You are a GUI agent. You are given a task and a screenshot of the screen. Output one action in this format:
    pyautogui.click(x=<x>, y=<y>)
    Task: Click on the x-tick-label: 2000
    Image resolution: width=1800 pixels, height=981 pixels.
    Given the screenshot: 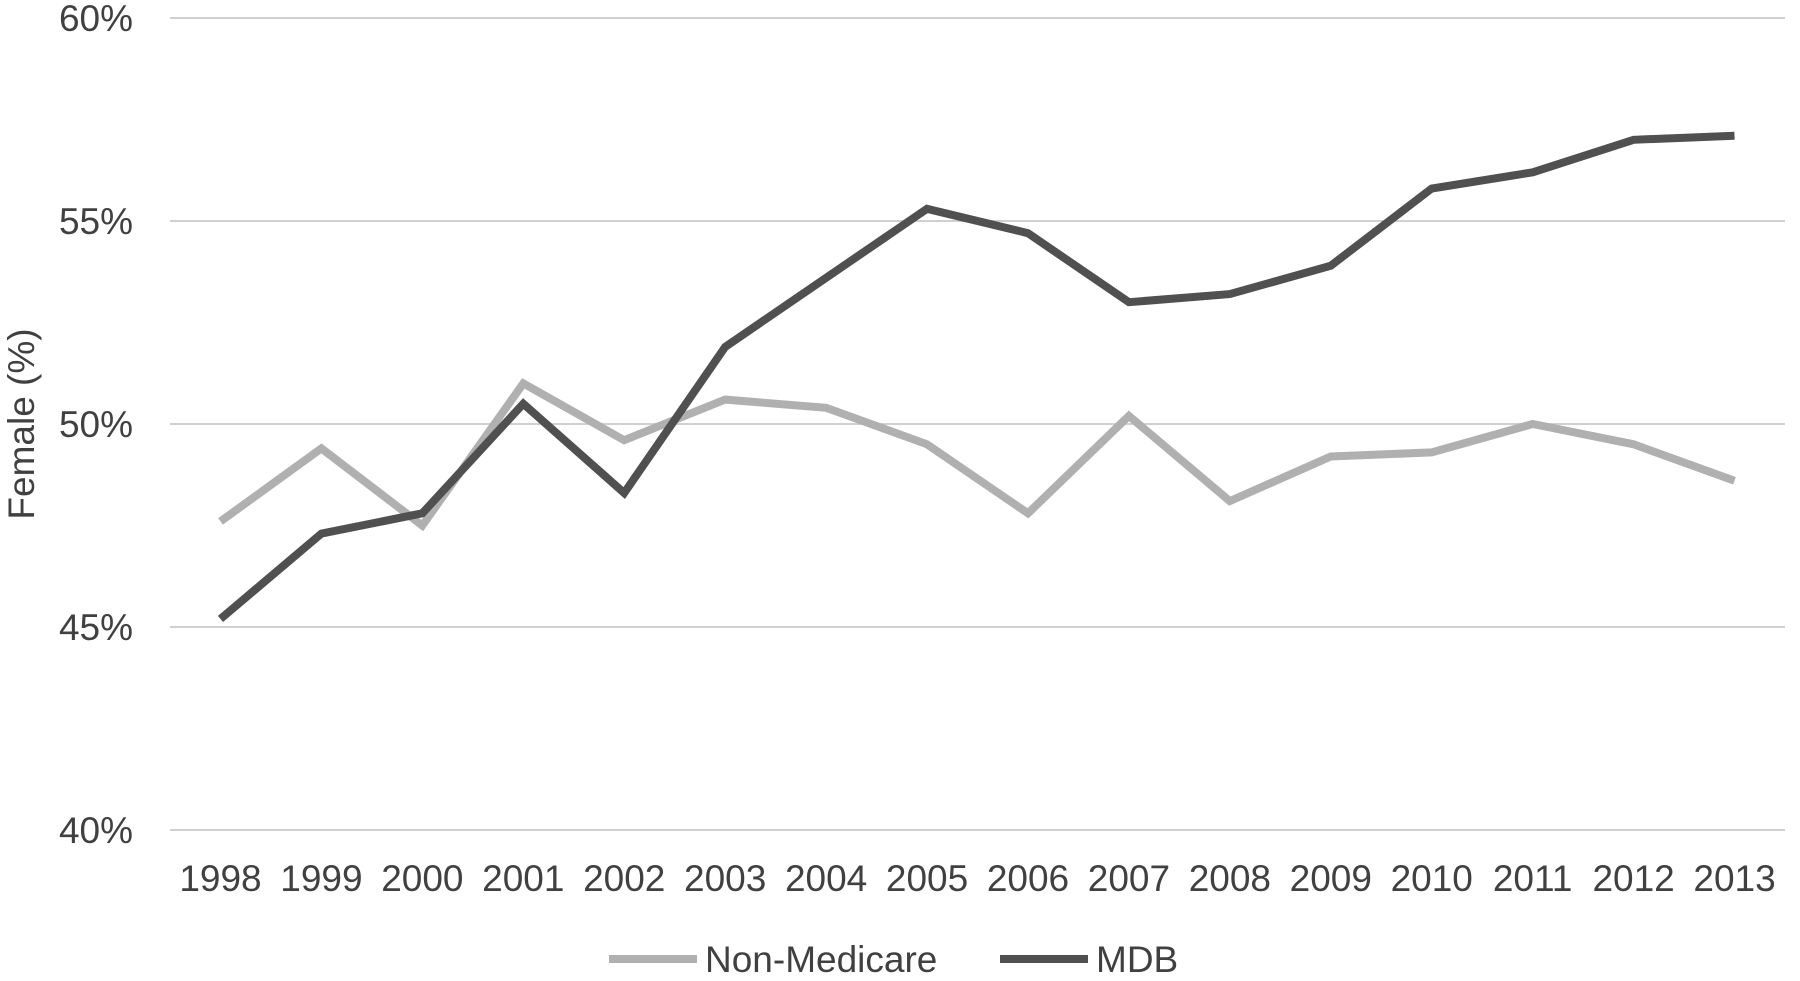 What is the action you would take?
    pyautogui.click(x=422, y=878)
    